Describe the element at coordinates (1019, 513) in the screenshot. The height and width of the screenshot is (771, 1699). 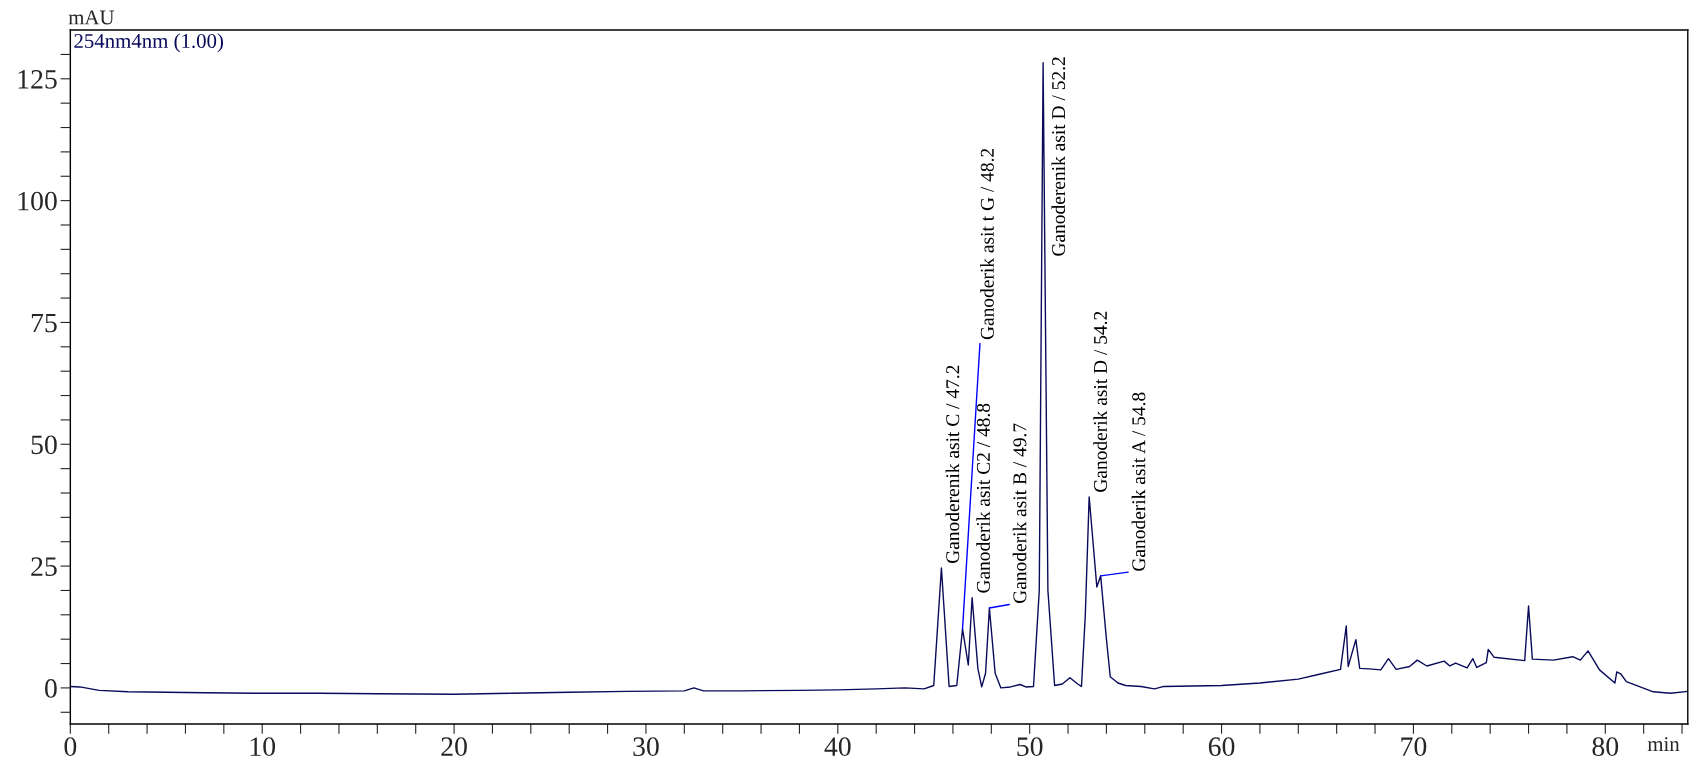
I see `annotation: Ganoderik asit B / 49.7` at that location.